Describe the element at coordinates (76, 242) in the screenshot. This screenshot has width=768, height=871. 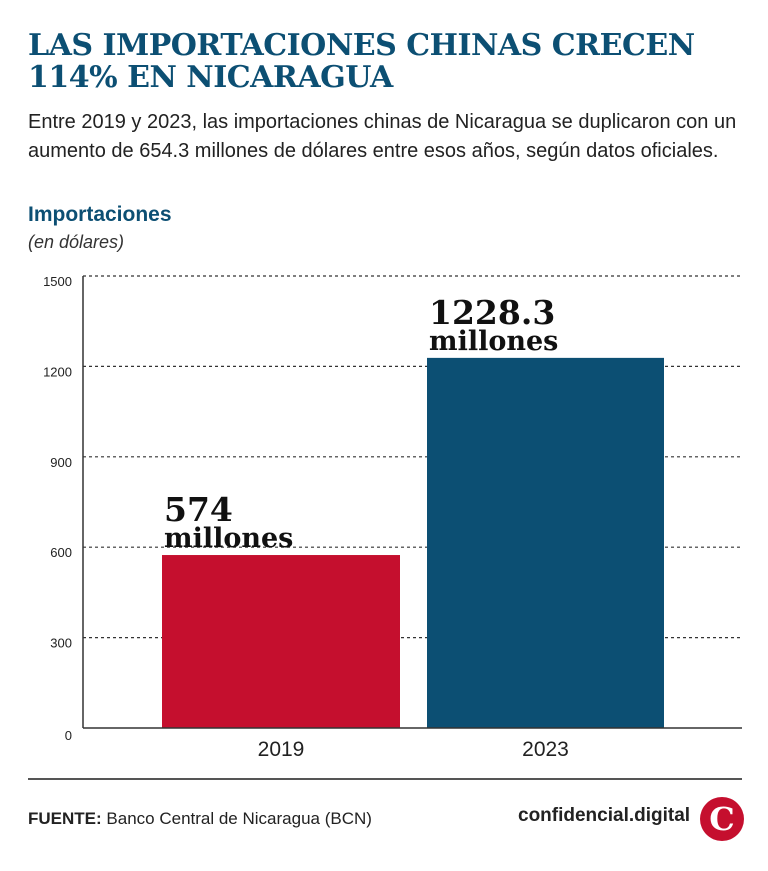
I see `y-axis-label: (en dólares)` at that location.